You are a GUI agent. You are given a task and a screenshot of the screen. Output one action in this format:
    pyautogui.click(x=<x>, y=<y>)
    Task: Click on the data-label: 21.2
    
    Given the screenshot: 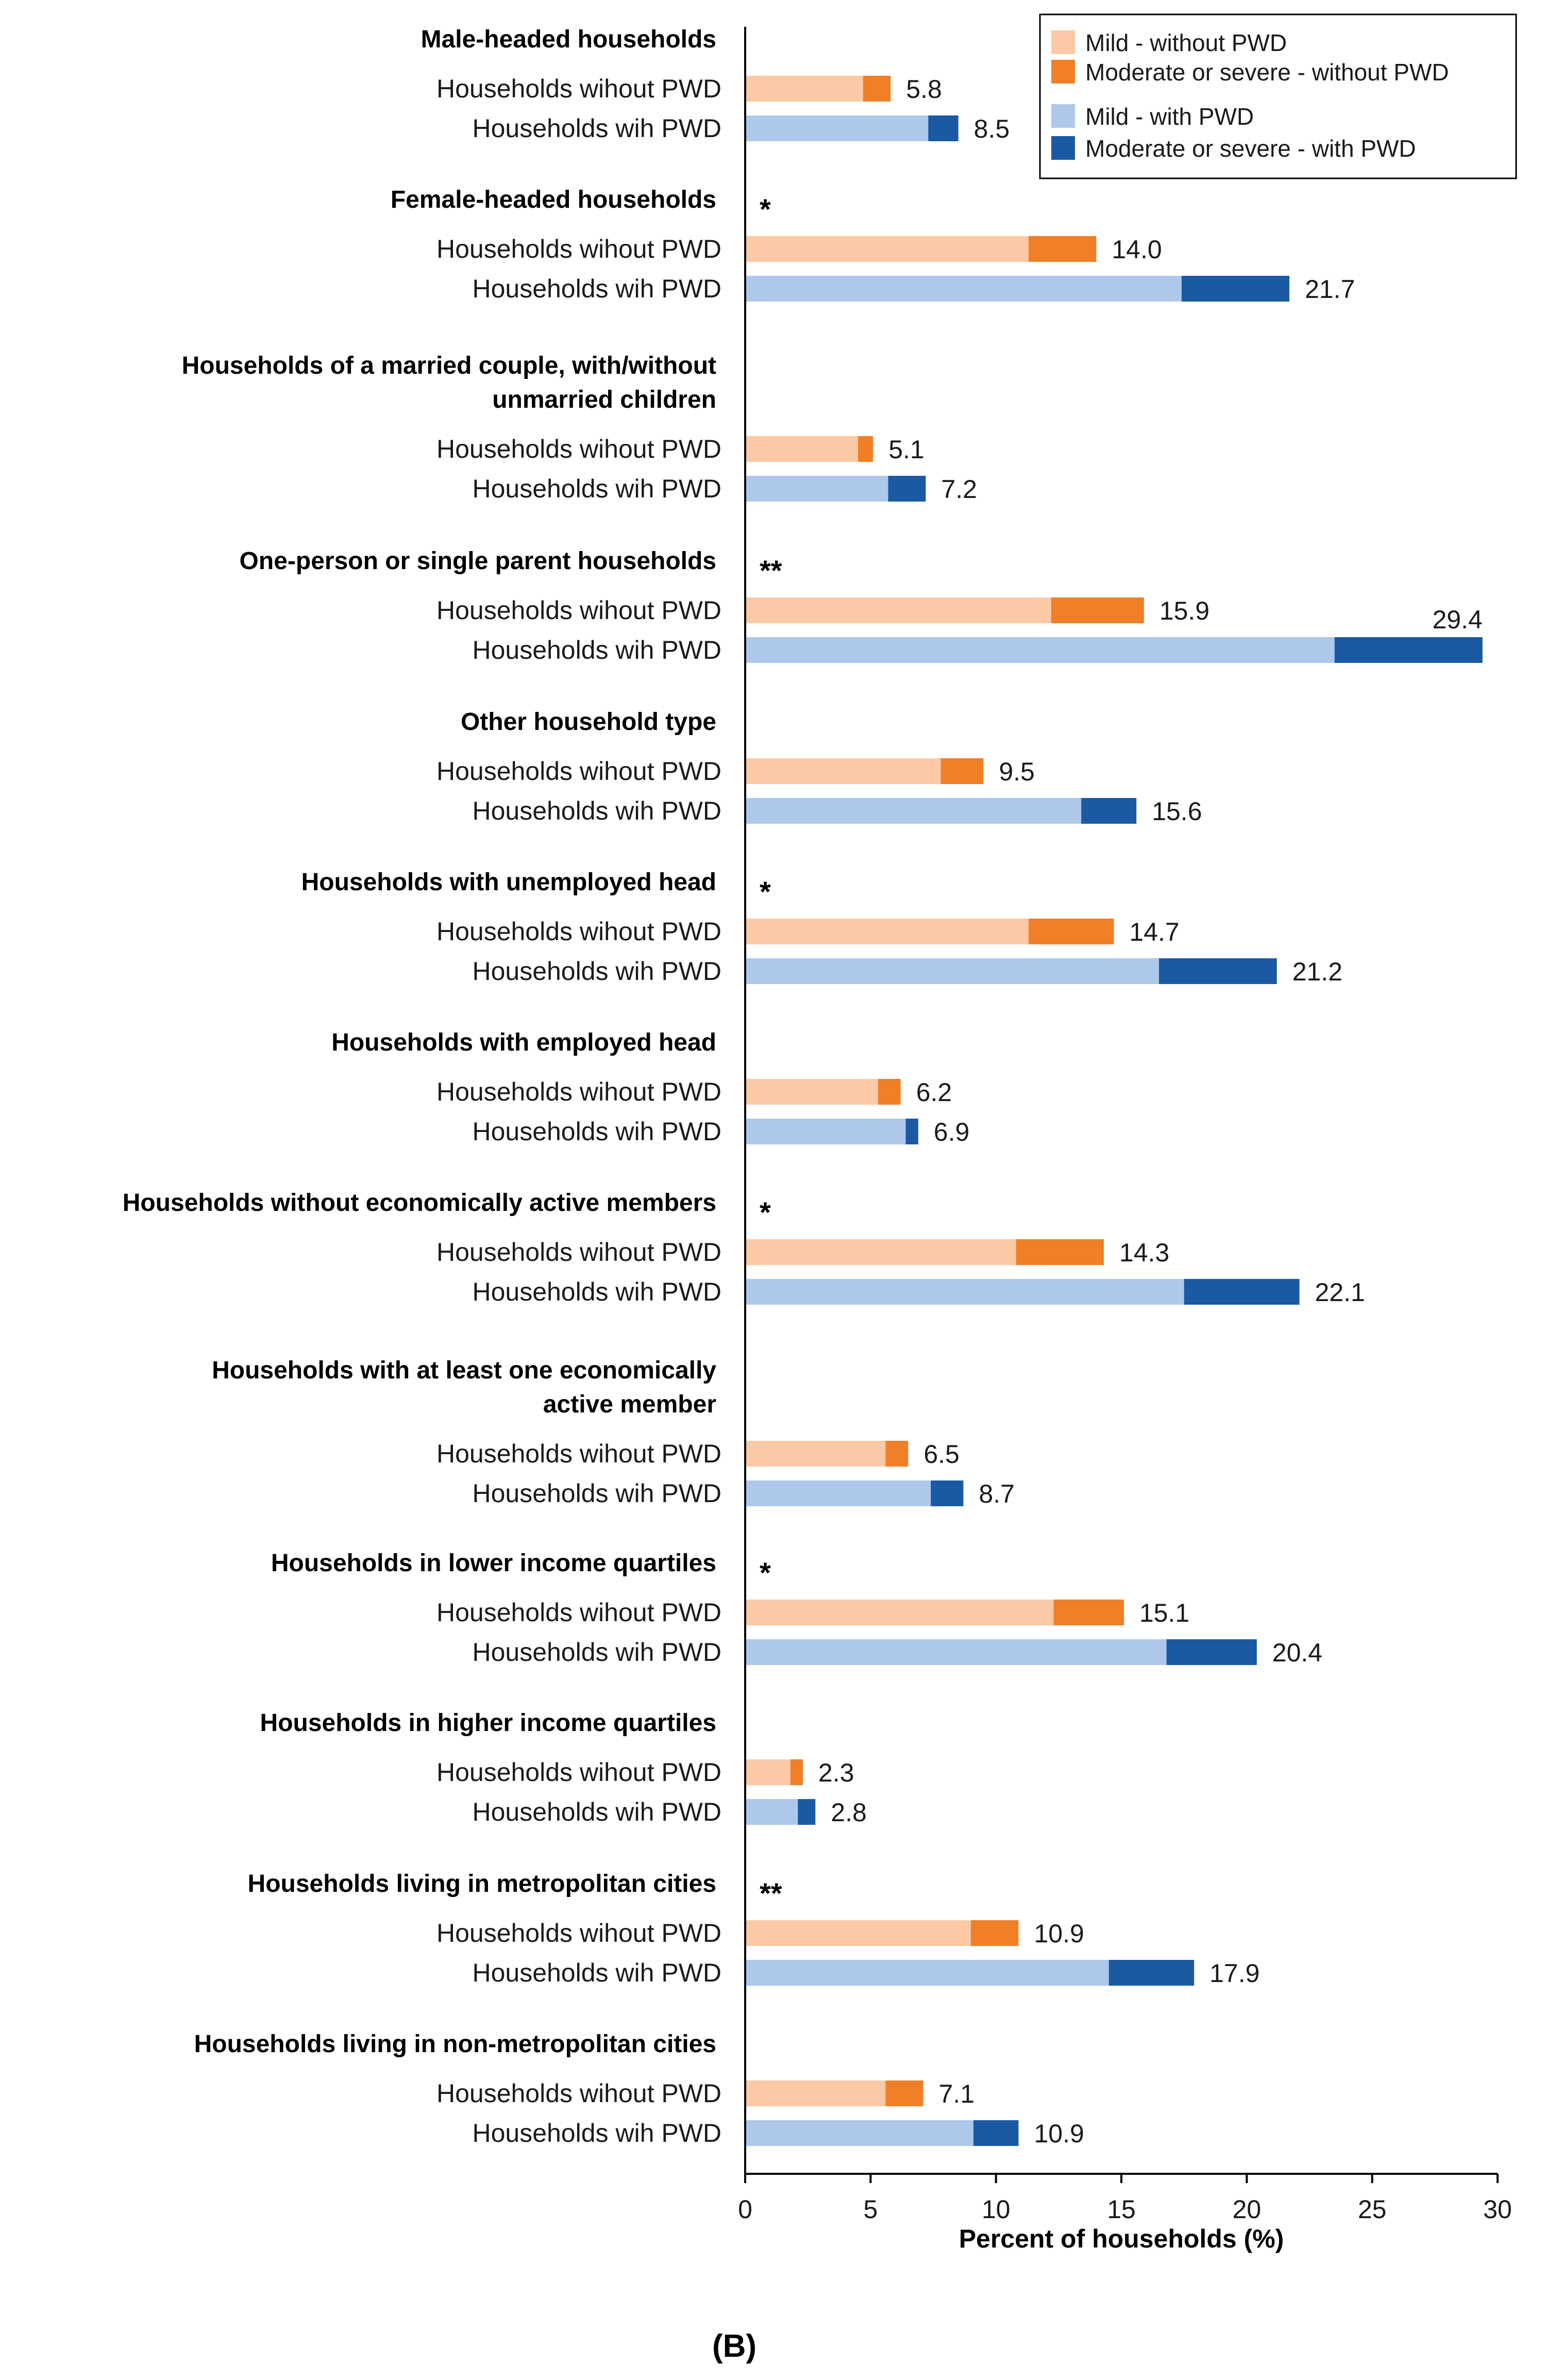 What is the action you would take?
    pyautogui.click(x=1317, y=971)
    